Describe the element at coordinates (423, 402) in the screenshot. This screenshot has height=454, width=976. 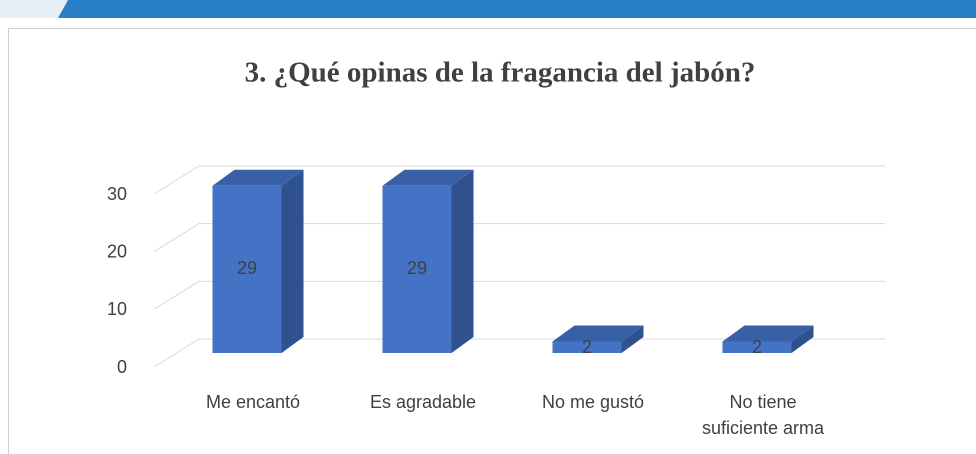
I see `x-tick-label: Es agradable` at that location.